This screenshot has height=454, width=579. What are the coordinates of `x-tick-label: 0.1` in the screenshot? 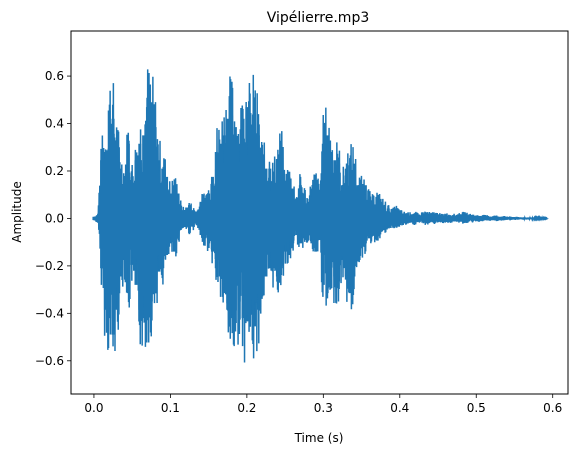 It's located at (170, 408).